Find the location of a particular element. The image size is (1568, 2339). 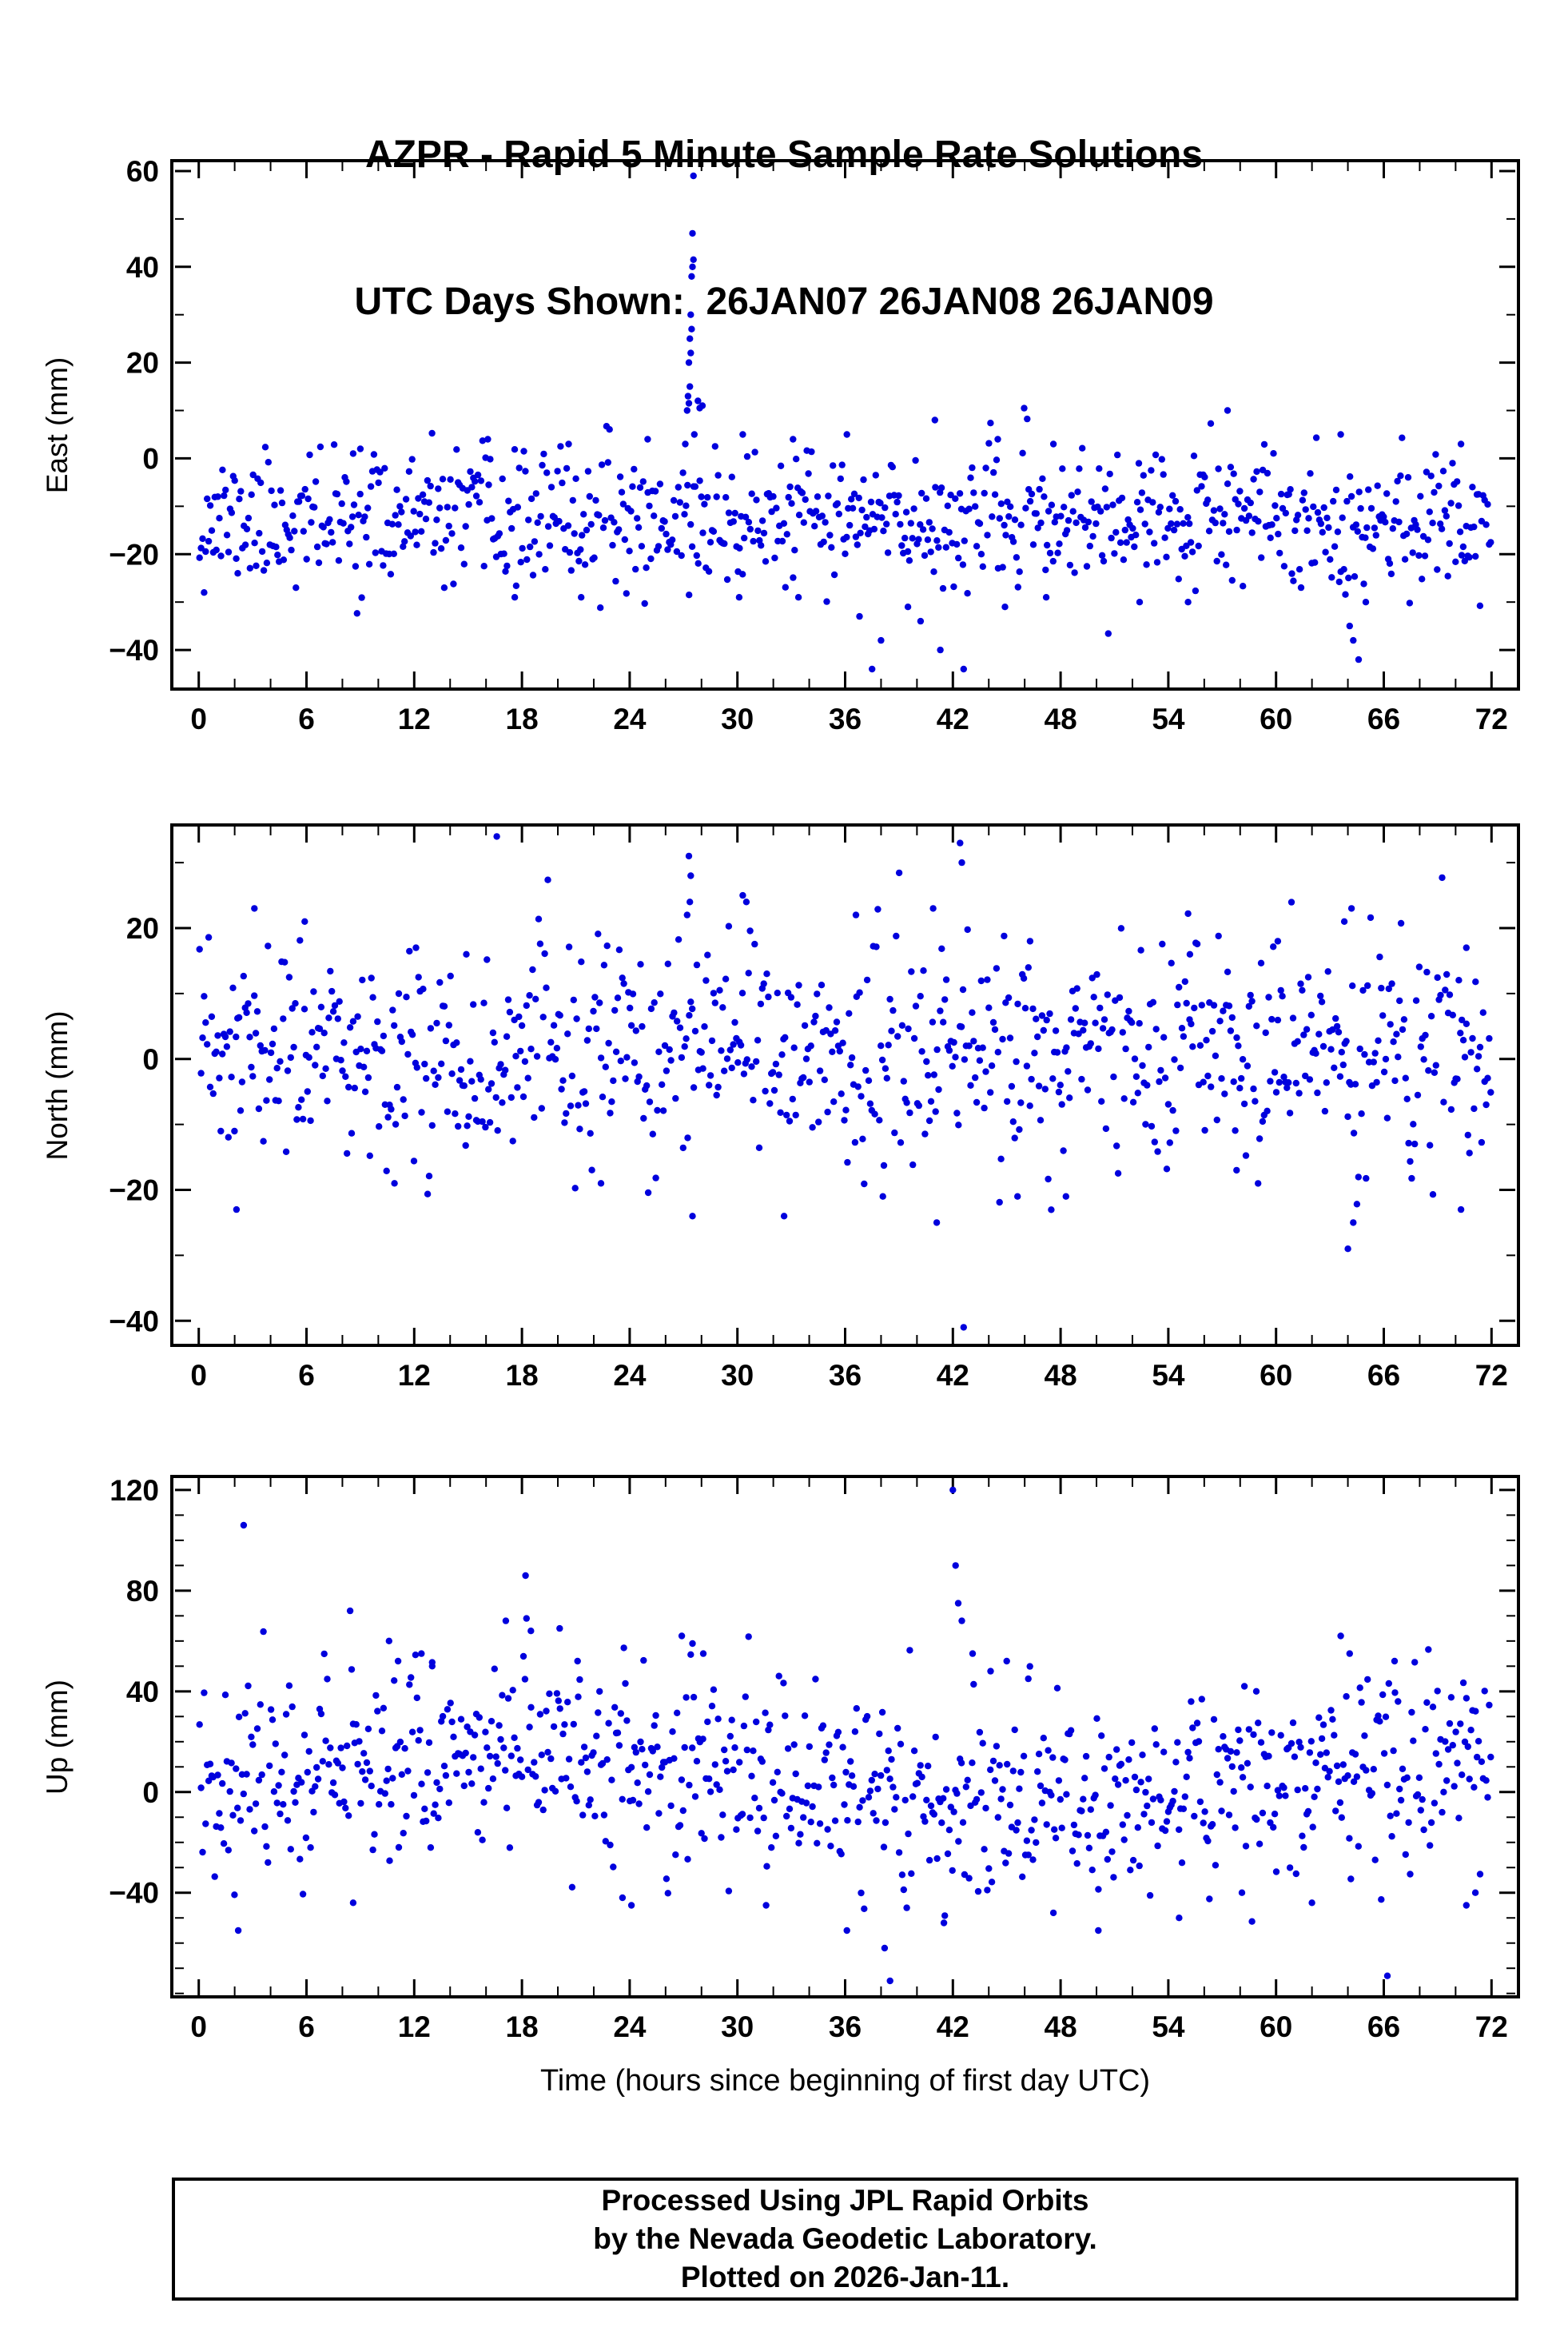

title-line2: UTC Days Shown: 26JAN07 26JAN08 26JAN09 is located at coordinates (784, 302).